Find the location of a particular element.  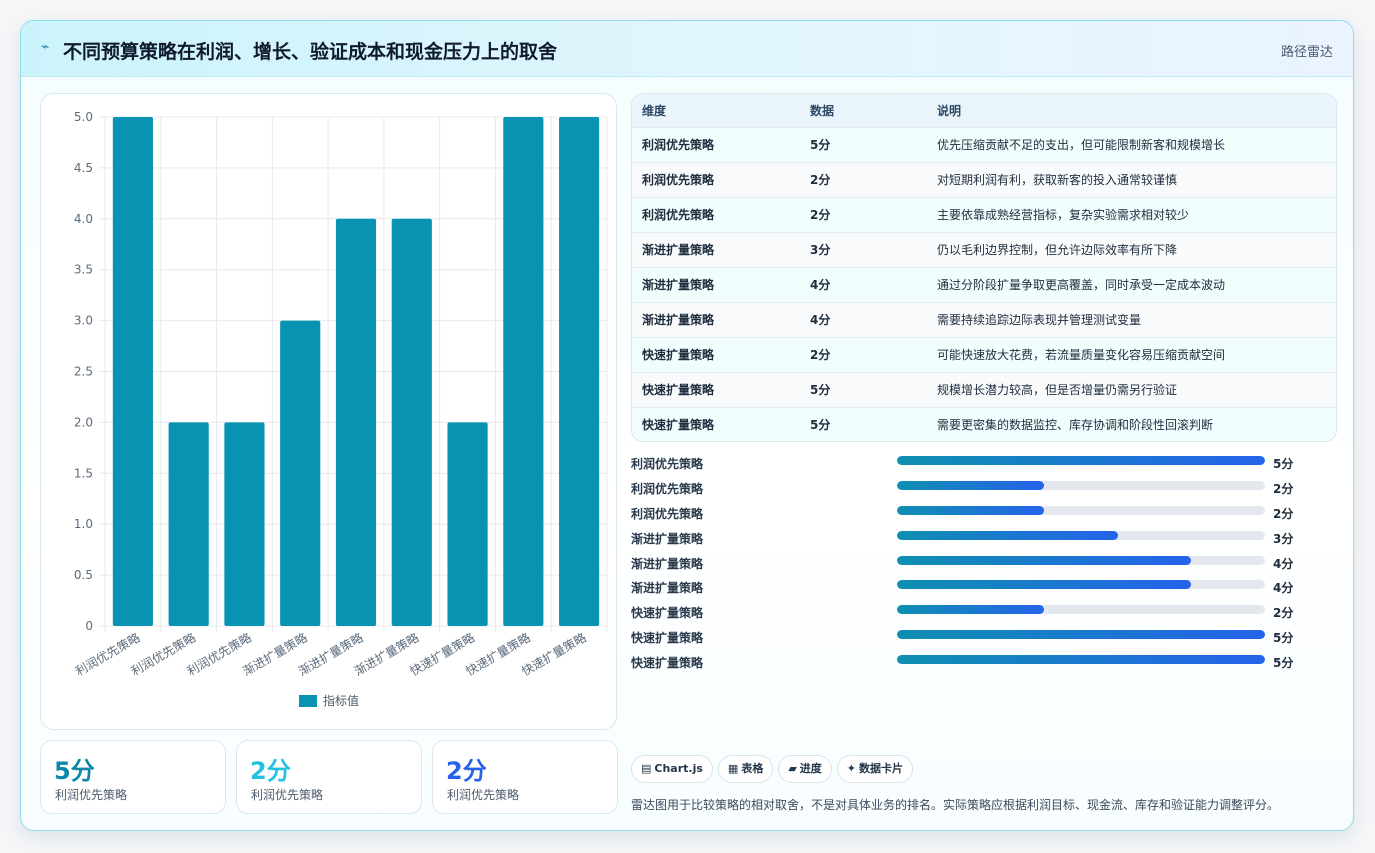

chip-progress: ▰ 进度 is located at coordinates (805, 769).